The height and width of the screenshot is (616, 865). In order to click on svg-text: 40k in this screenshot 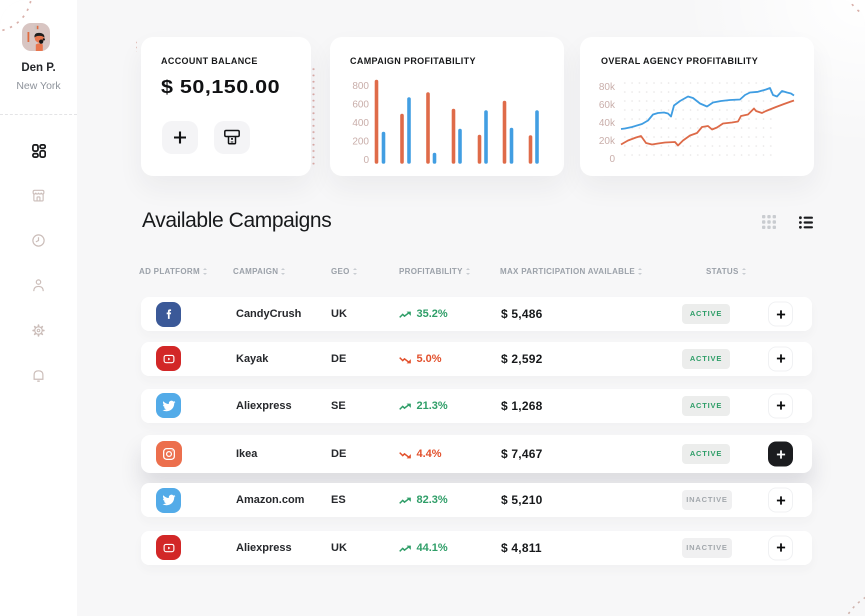, I will do `click(607, 123)`.